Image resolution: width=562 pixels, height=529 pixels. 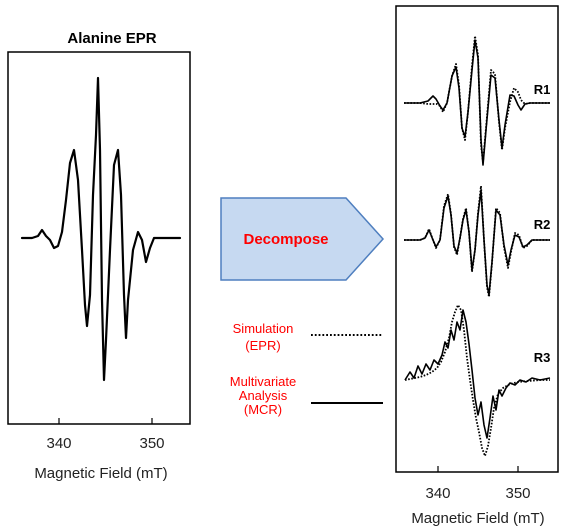 I want to click on component-r1: R1, so click(x=477, y=100).